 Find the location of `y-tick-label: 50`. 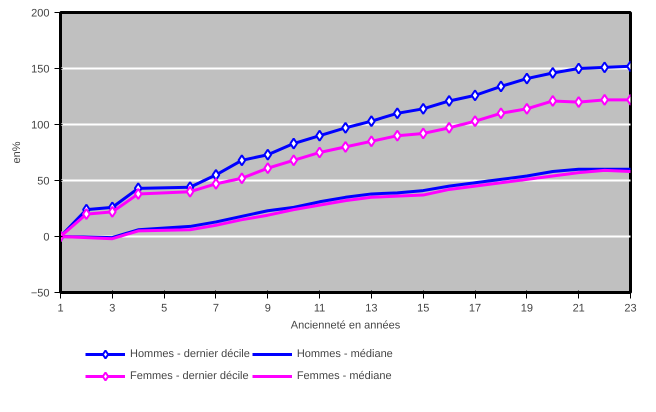

y-tick-label: 50 is located at coordinates (43, 182).